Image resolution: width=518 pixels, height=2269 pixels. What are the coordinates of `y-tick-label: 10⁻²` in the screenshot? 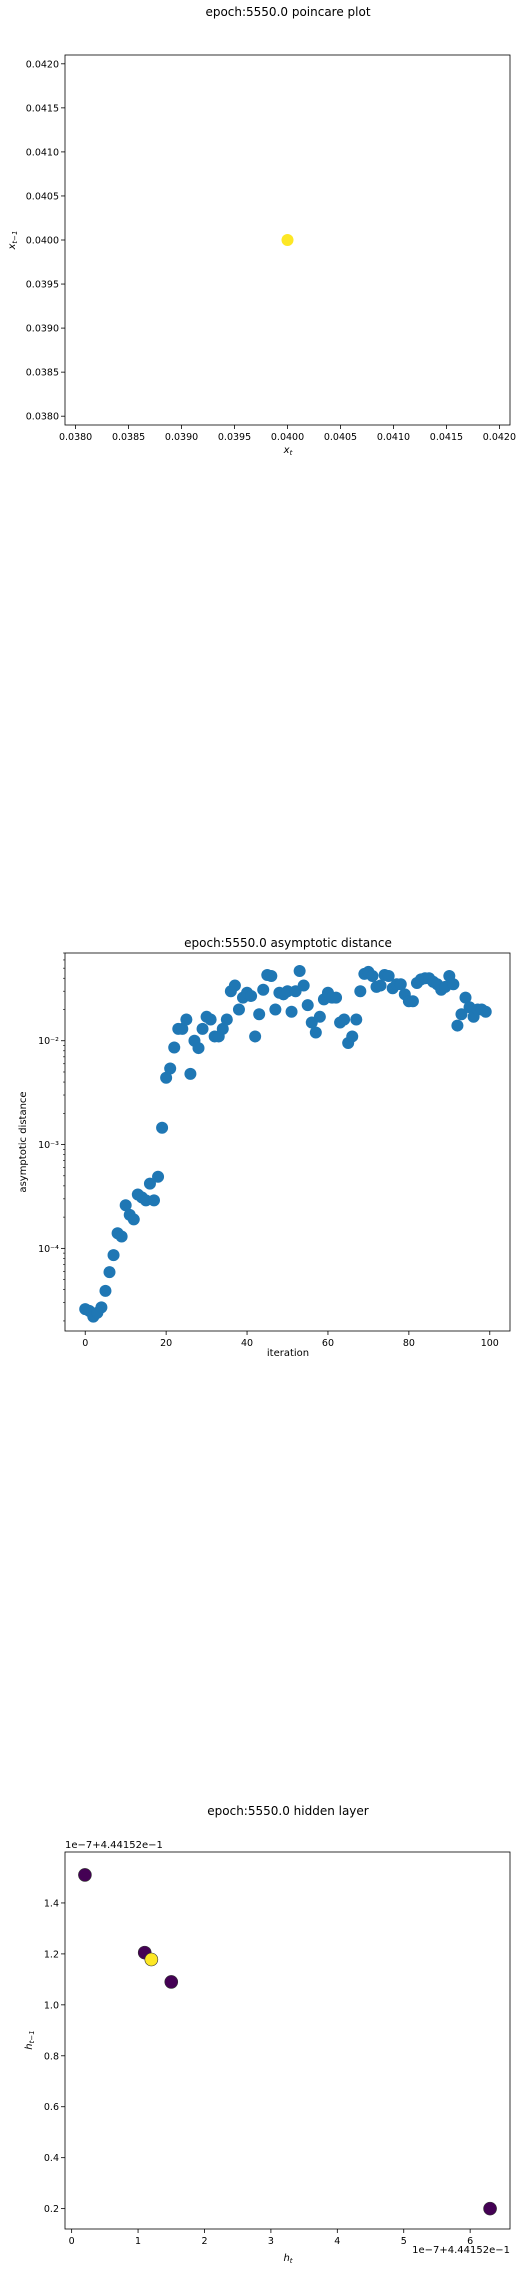 It's located at (48, 1041).